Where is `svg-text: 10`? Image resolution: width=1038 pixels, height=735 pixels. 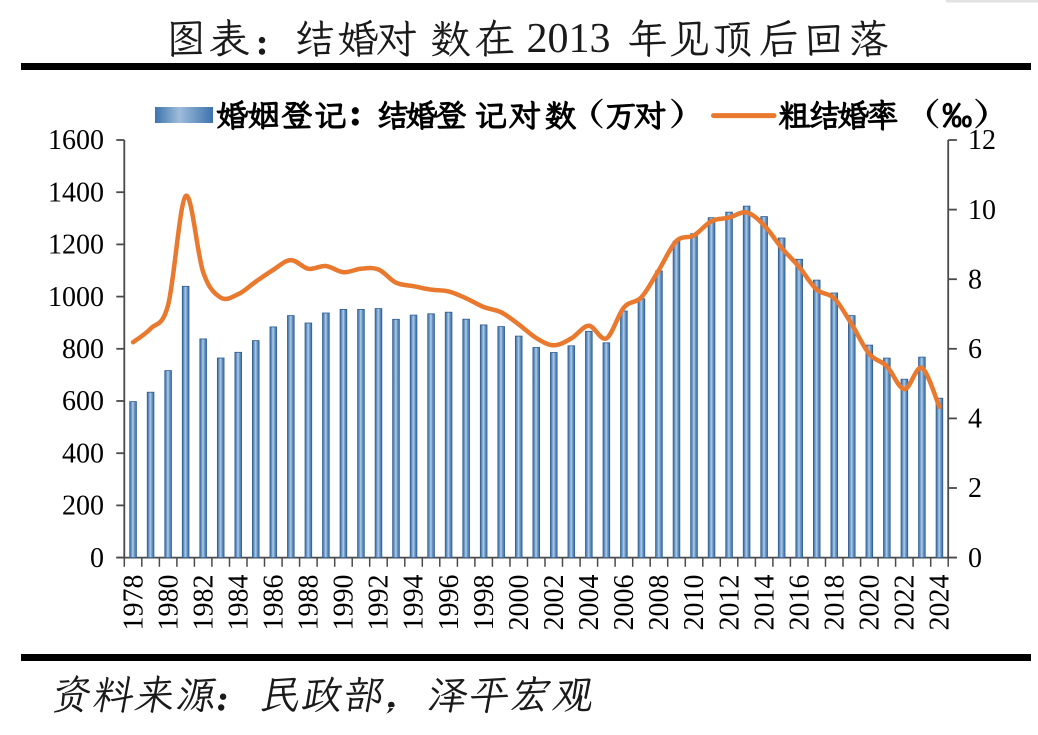 svg-text: 10 is located at coordinates (982, 210).